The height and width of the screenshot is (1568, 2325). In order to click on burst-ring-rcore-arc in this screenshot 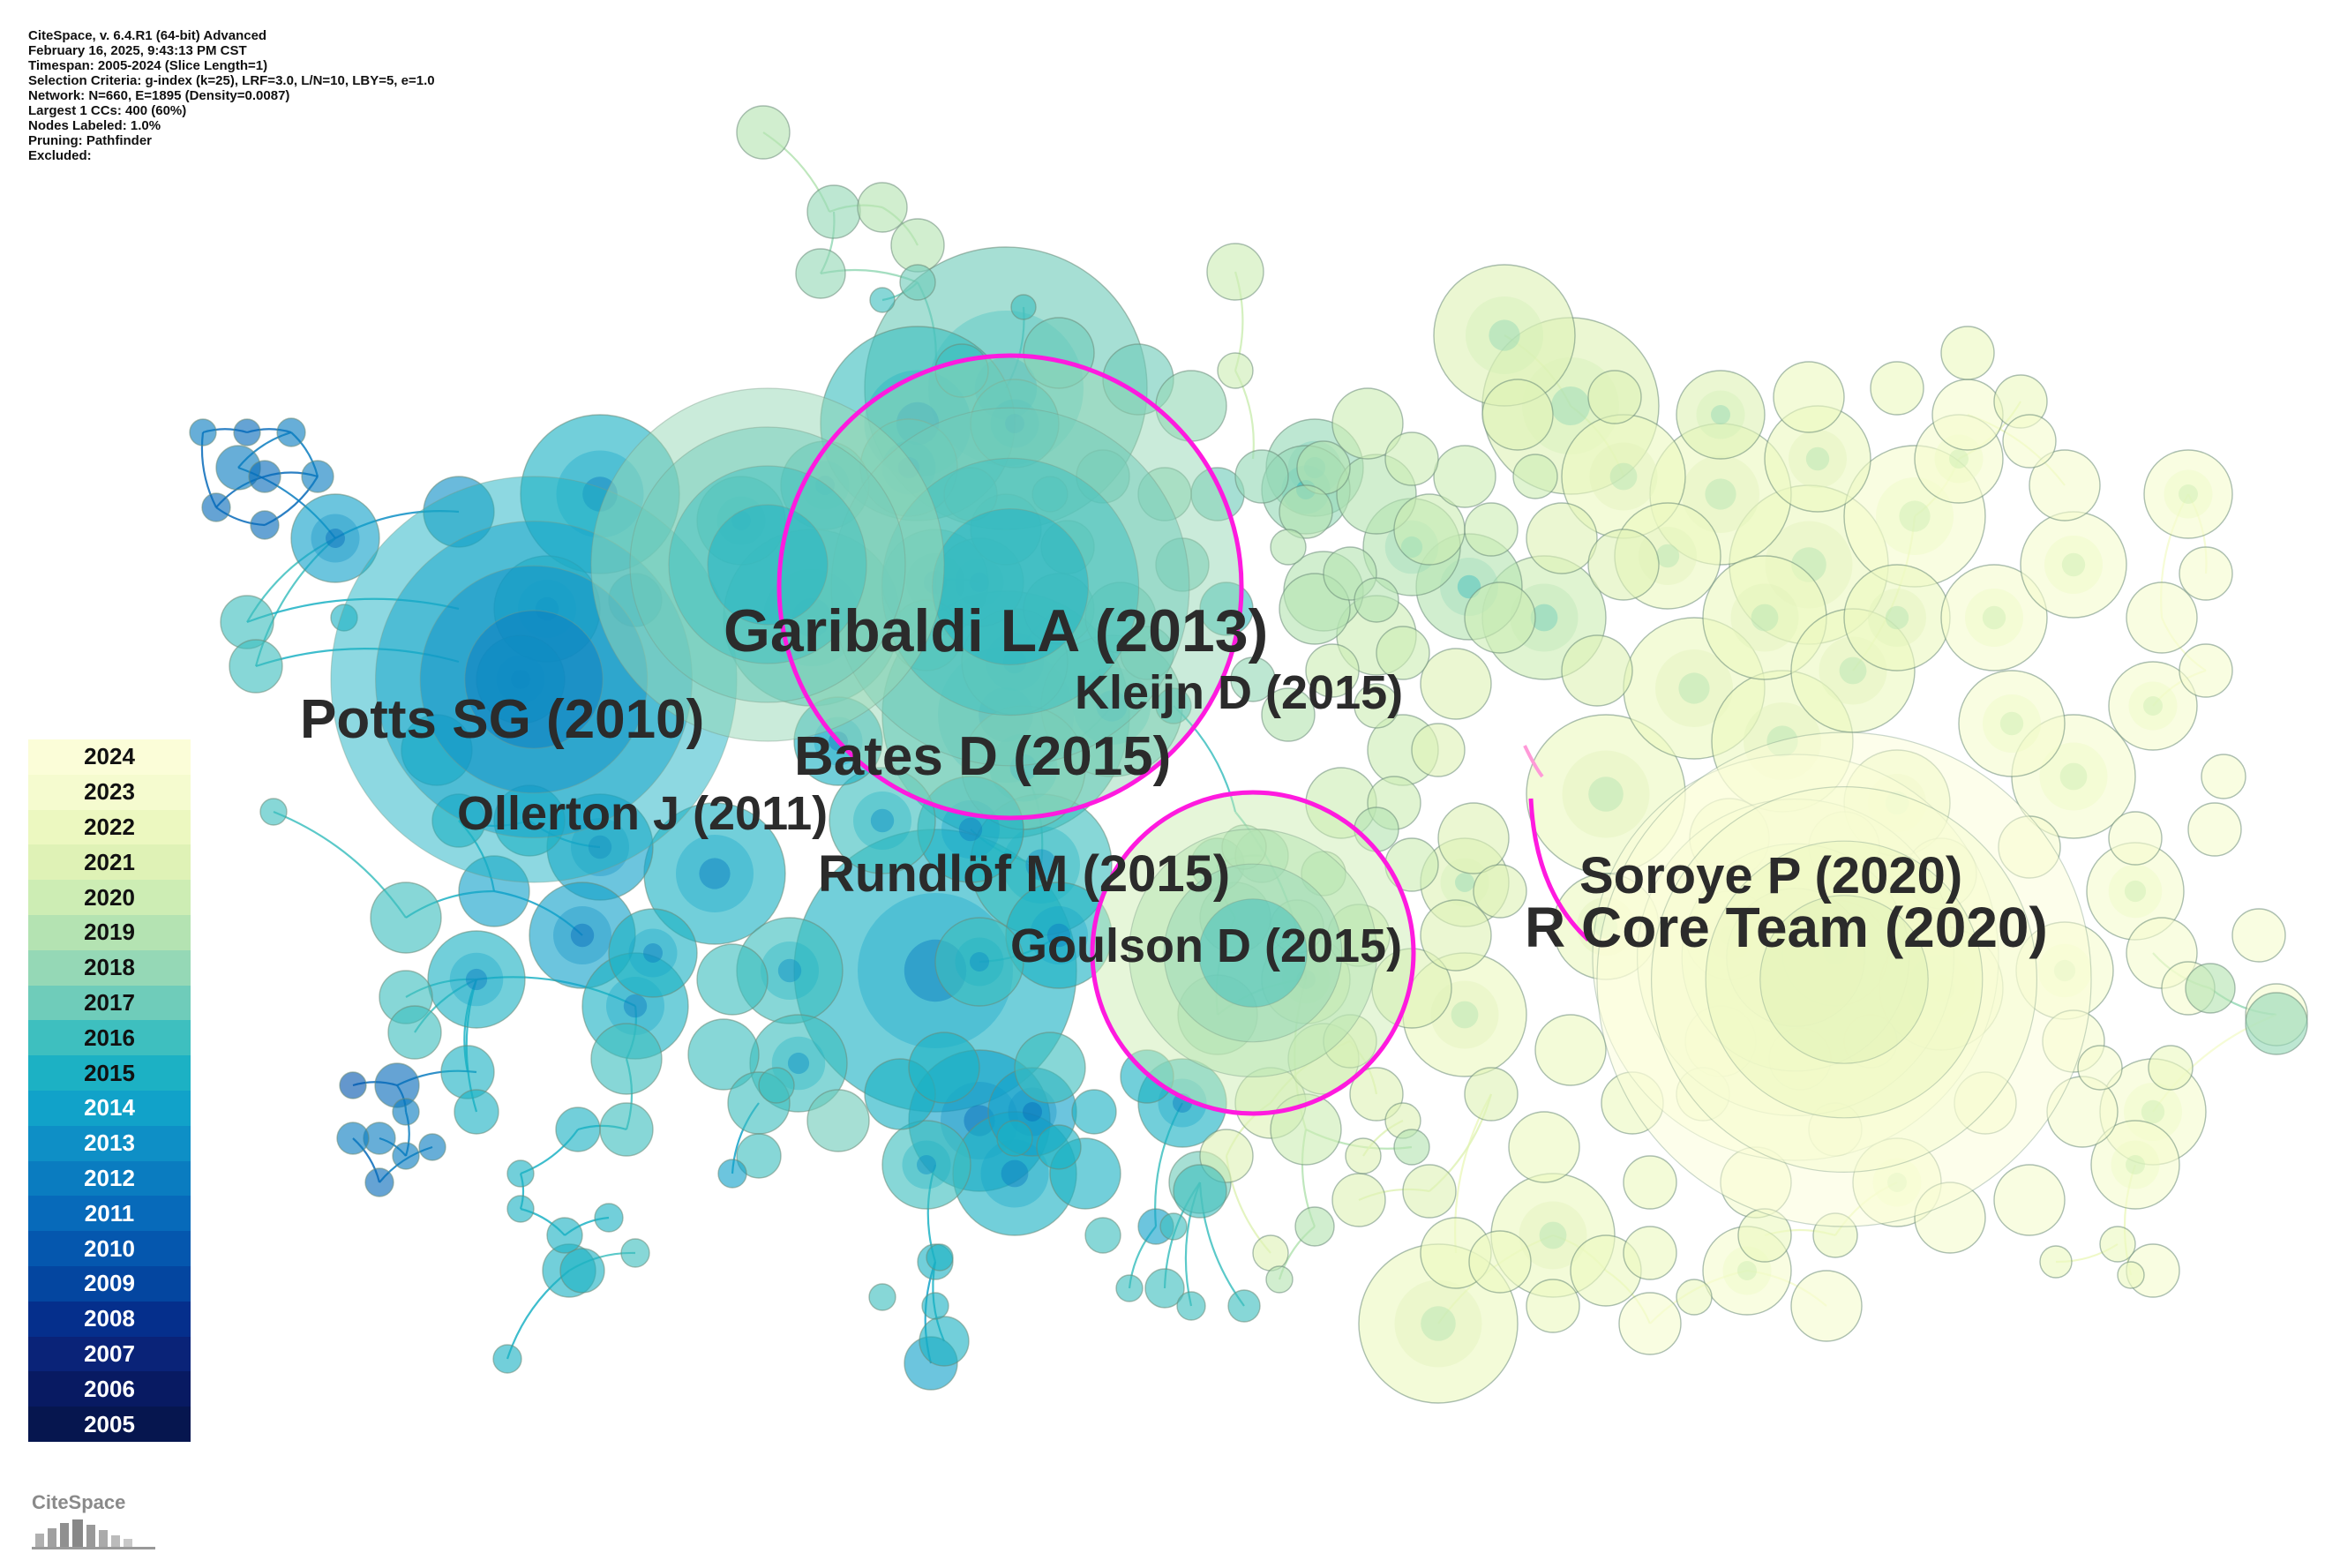, I will do `click(1559, 870)`.